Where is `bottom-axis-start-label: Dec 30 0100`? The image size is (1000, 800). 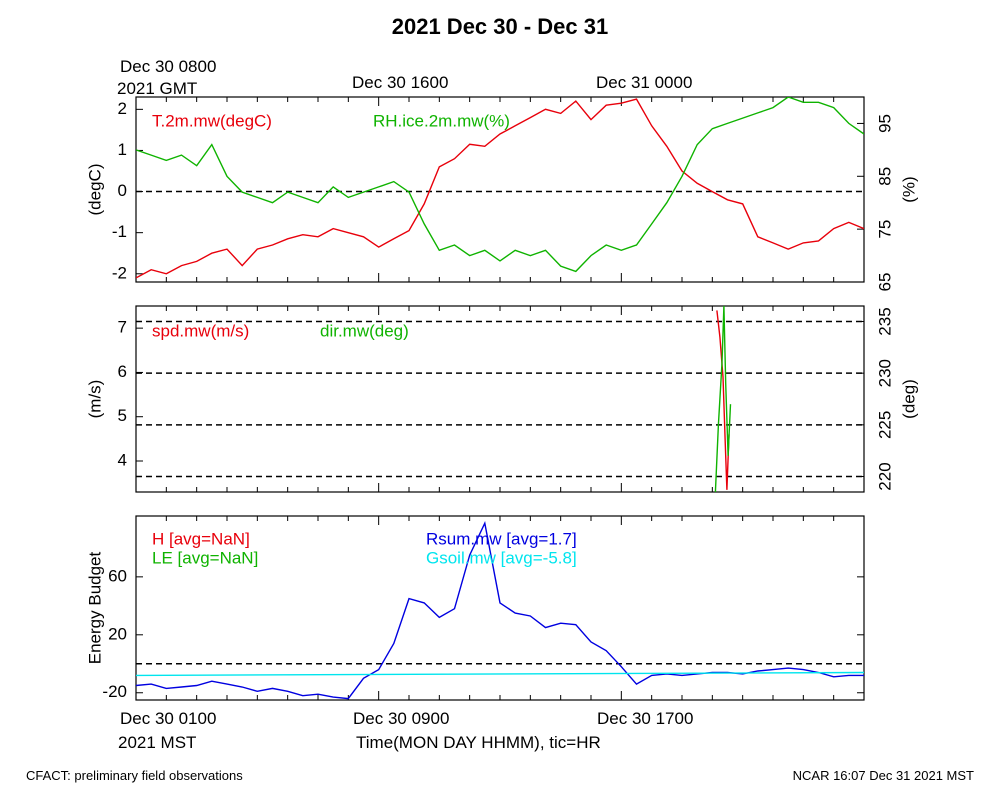 bottom-axis-start-label: Dec 30 0100 is located at coordinates (168, 718).